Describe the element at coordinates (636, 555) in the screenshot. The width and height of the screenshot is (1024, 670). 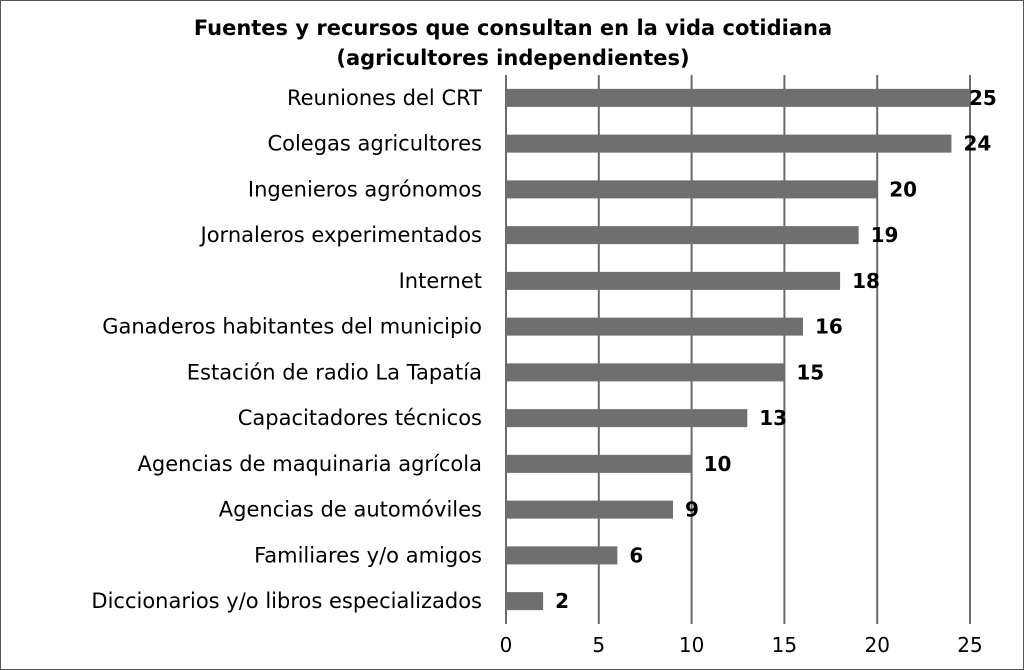
I see `data-label: 6` at that location.